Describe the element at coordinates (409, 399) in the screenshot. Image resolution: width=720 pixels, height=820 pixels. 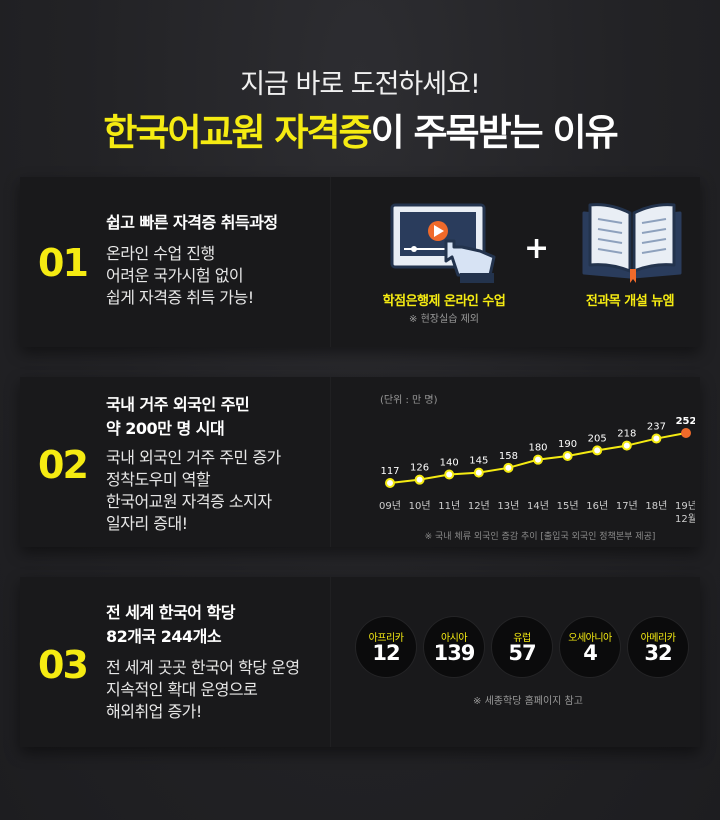
I see `chart-unit-label: (단위 : 만 명)` at that location.